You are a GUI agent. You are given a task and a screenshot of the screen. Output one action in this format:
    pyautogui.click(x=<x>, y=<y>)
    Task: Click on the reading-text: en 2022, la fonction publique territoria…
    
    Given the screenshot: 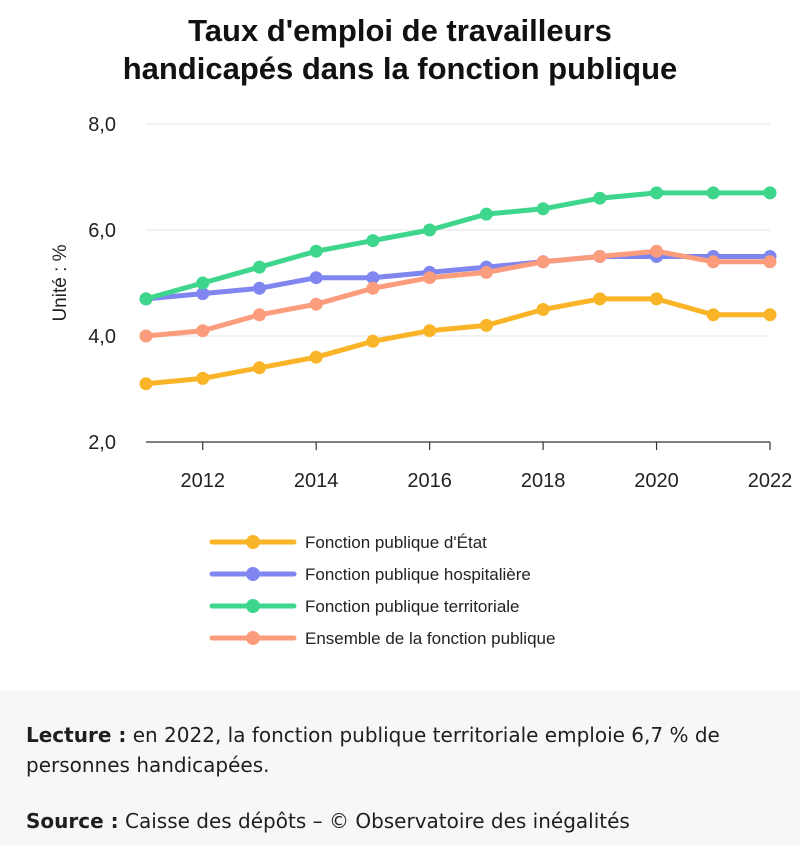 What is the action you would take?
    pyautogui.click(x=373, y=750)
    